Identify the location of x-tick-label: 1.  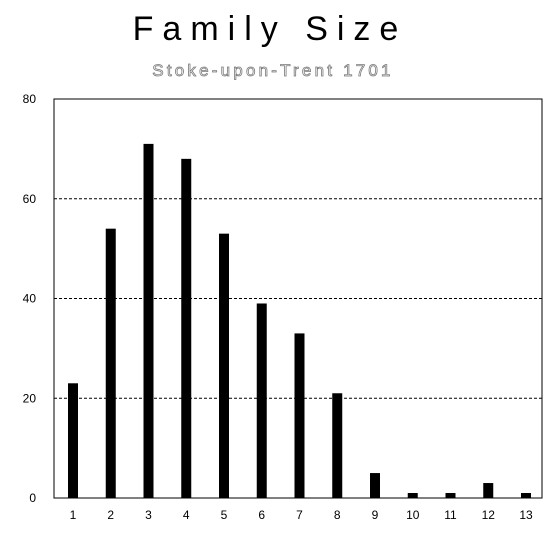
(73, 515).